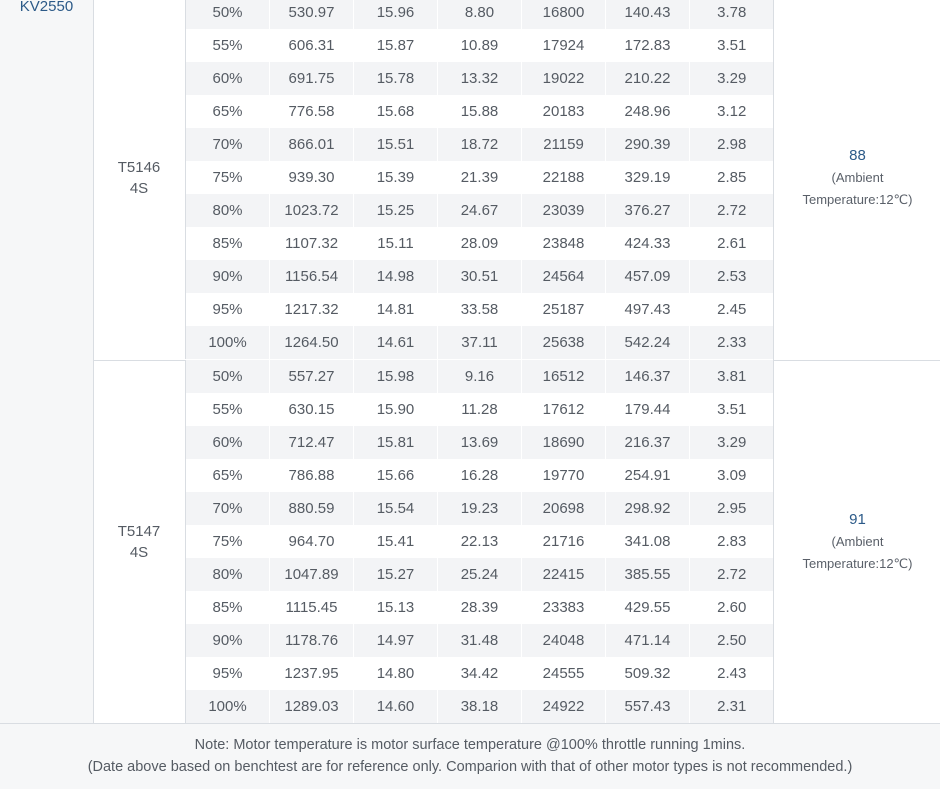 Image resolution: width=940 pixels, height=789 pixels. Describe the element at coordinates (311, 541) in the screenshot. I see `current-cell: 964.70` at that location.